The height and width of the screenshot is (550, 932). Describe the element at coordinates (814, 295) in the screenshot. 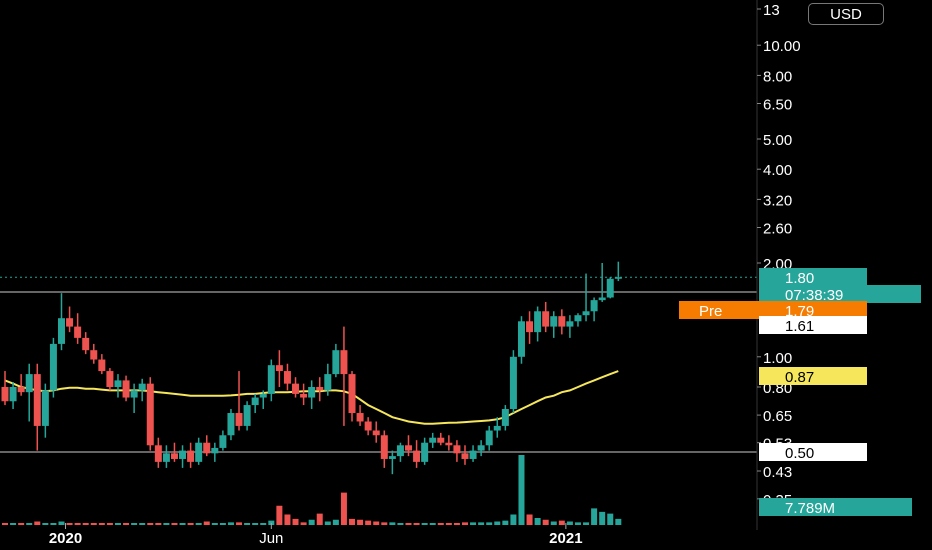

I see `countdown-tag-label: 07:38:39` at that location.